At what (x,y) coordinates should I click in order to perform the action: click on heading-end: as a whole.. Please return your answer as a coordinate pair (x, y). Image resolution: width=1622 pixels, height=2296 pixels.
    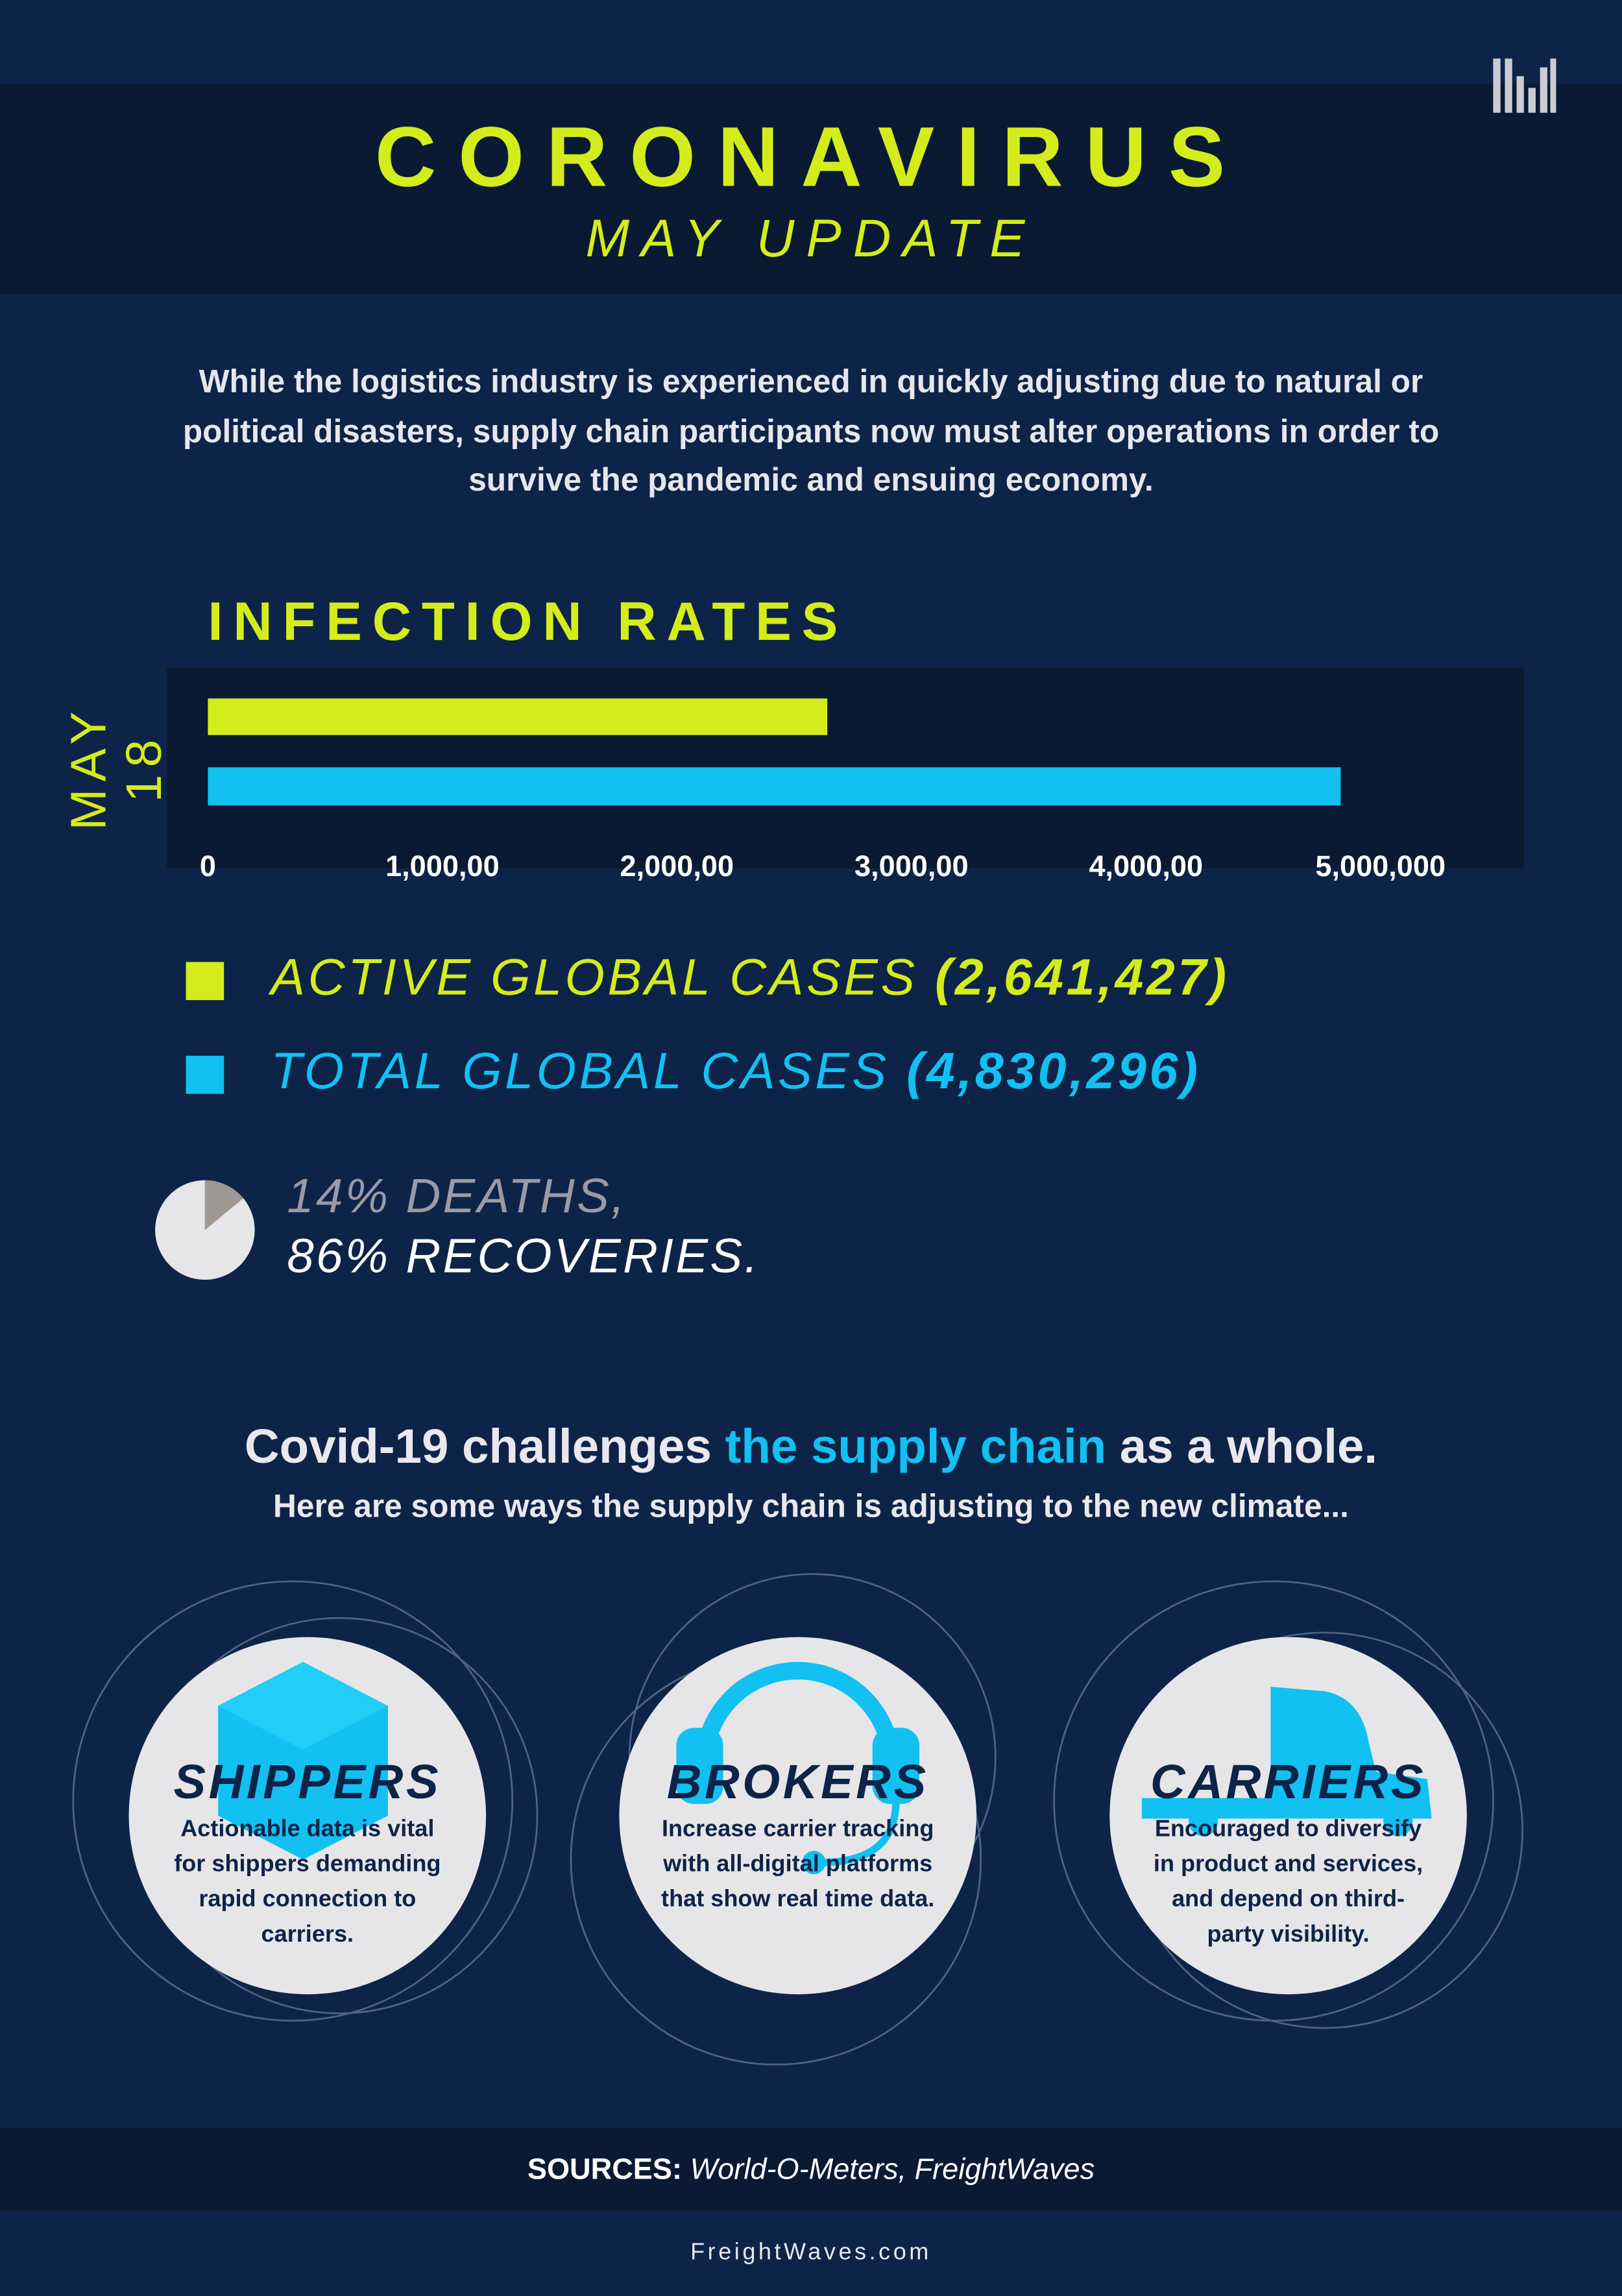
    Looking at the image, I should click on (1249, 1446).